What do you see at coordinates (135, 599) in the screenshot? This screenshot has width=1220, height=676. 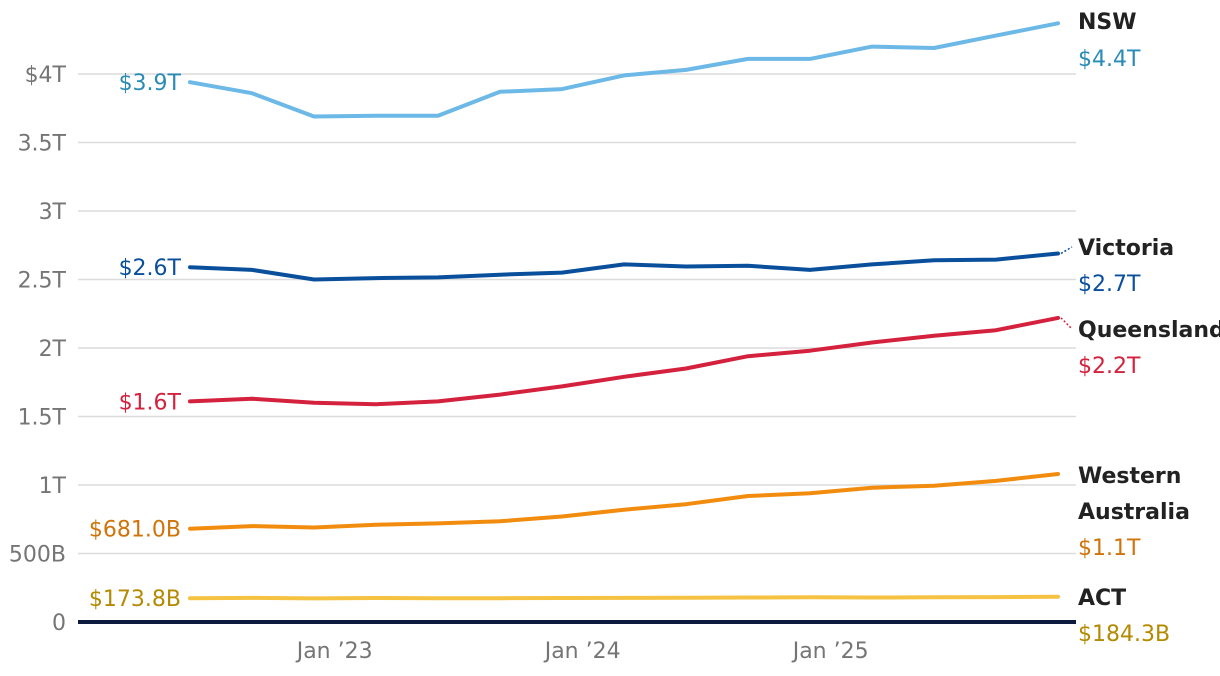 I see `start-value-label: $173.8B` at bounding box center [135, 599].